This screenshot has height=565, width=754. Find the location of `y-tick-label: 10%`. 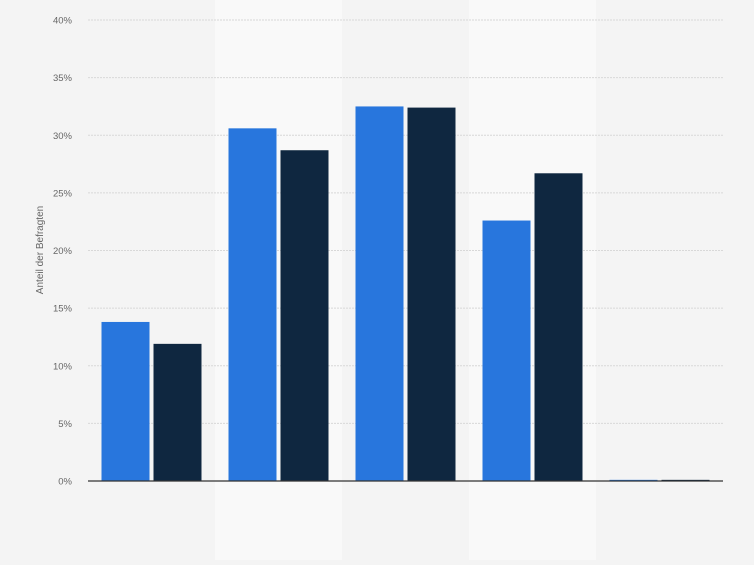

y-tick-label: 10% is located at coordinates (63, 366).